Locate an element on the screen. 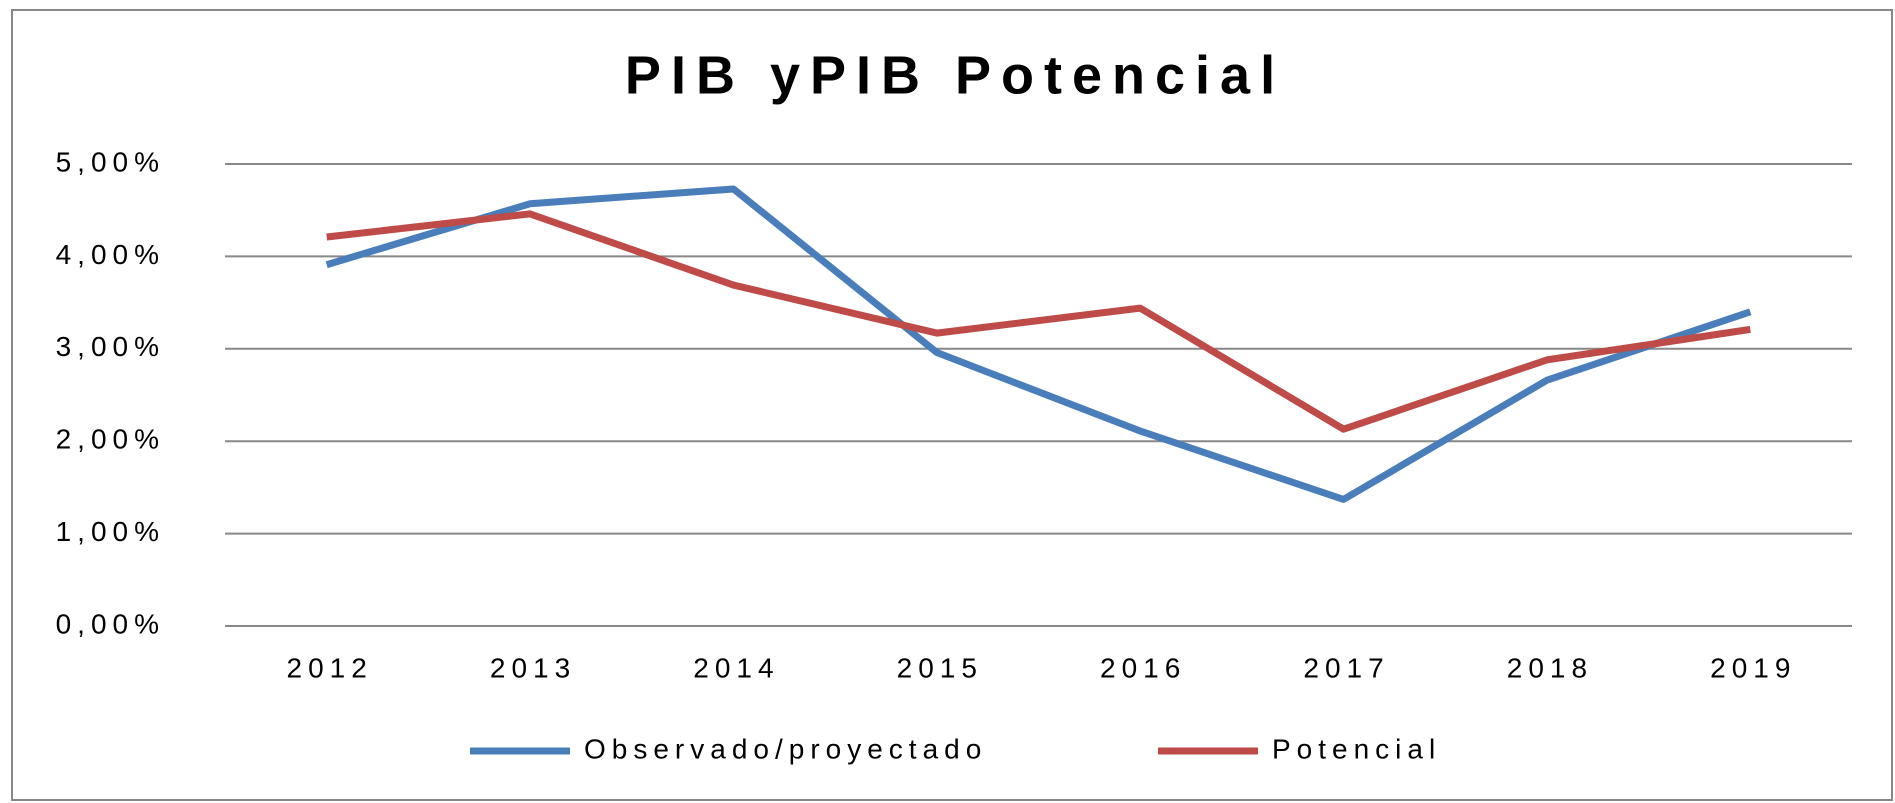 This screenshot has height=803, width=1895. x-tick-label: 2019 is located at coordinates (1753, 667).